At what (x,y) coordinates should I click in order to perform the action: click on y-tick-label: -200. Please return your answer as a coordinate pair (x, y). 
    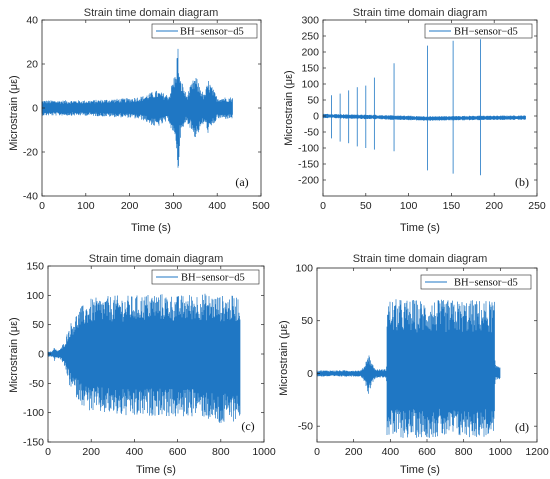
    Looking at the image, I should click on (308, 181).